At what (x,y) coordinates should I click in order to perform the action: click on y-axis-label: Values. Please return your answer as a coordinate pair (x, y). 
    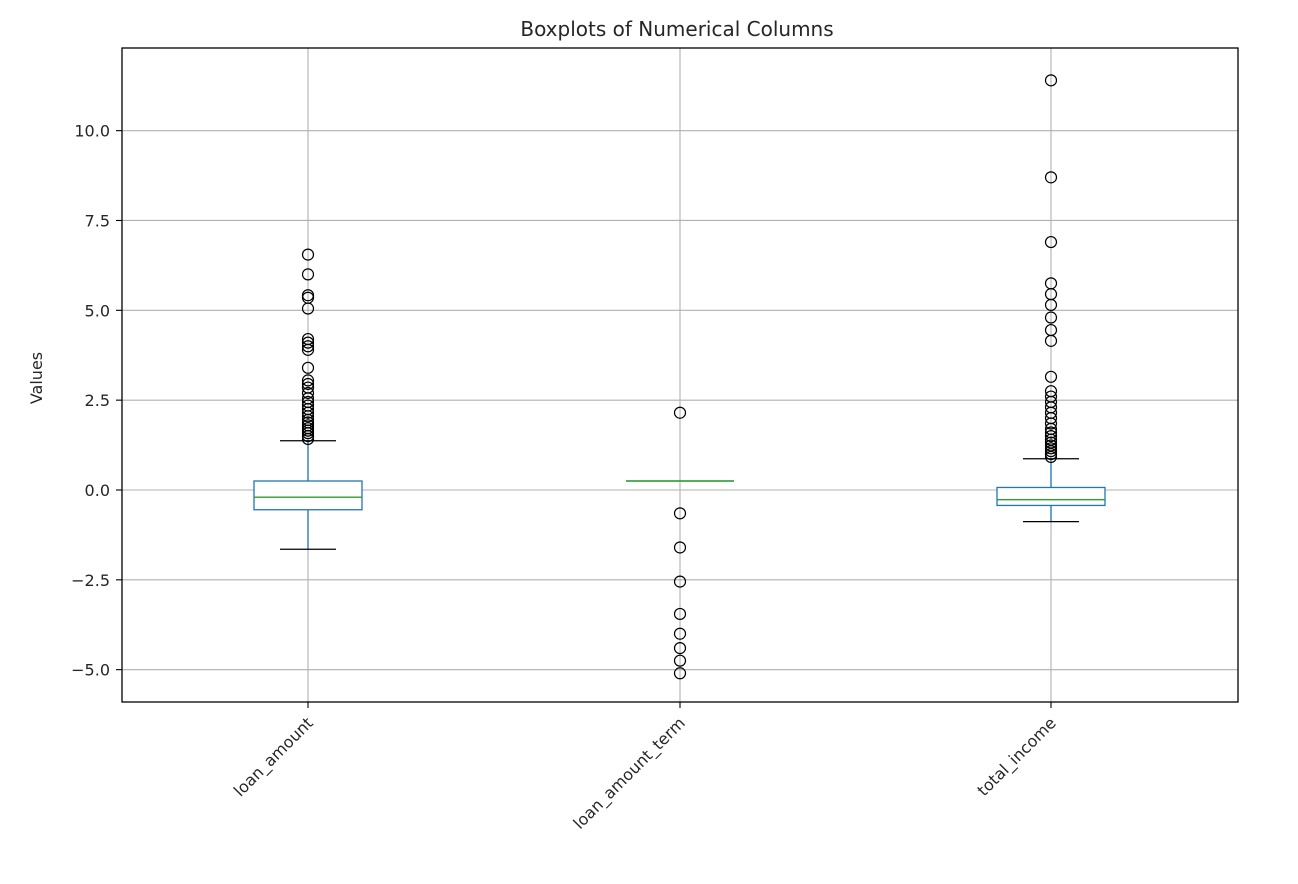
    Looking at the image, I should click on (36, 378).